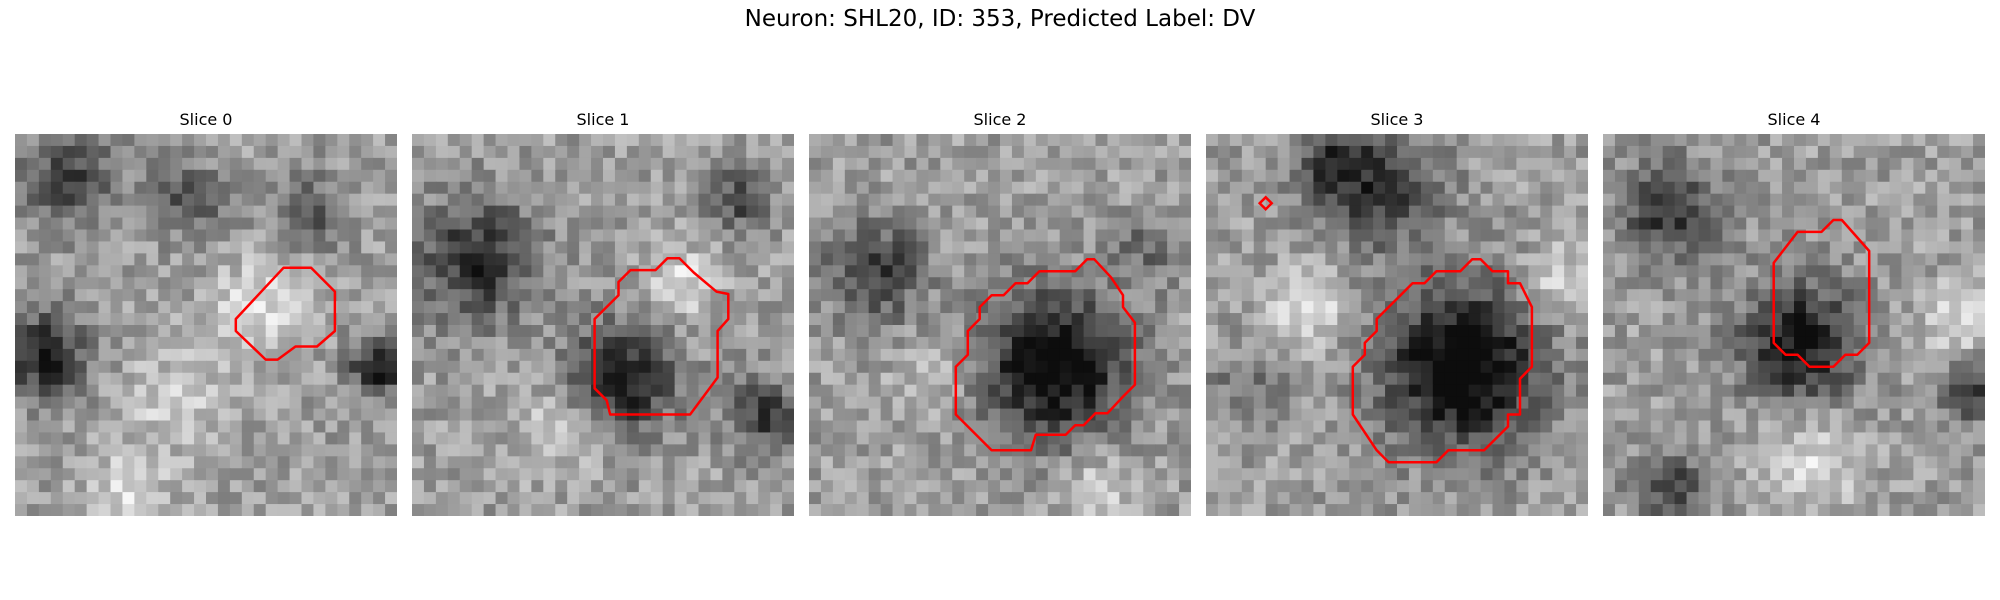  Describe the element at coordinates (603, 119) in the screenshot. I see `slice-title-1: Slice 1` at that location.